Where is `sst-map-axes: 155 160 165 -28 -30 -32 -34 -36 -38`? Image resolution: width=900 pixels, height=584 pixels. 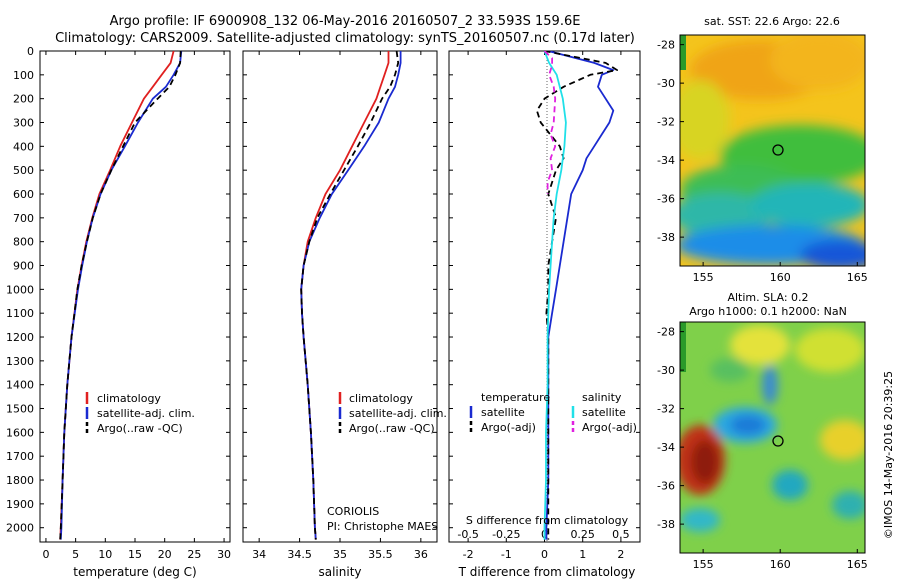
sst-map-axes: 155 160 165 -28 -30 -32 -34 -36 -38 is located at coordinates (762, 161).